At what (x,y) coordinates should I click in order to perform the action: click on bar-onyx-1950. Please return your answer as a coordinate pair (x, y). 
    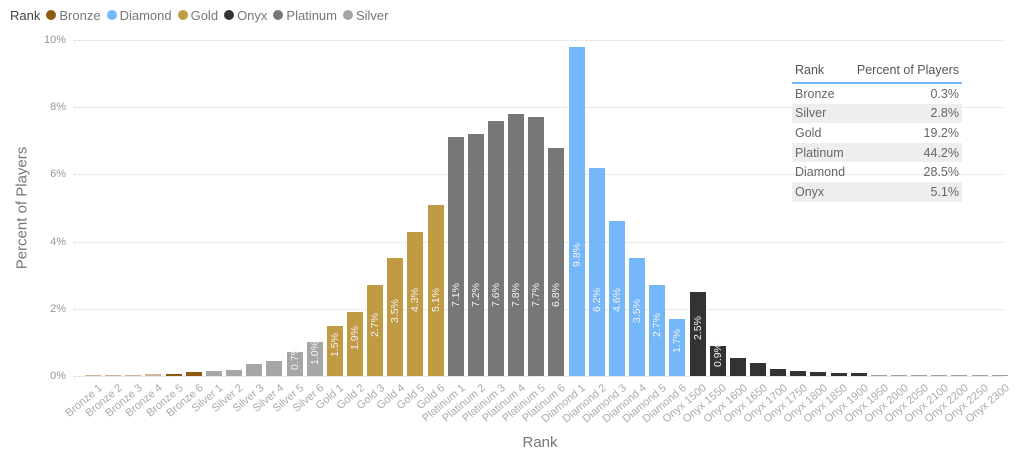
    Looking at the image, I should click on (878, 375).